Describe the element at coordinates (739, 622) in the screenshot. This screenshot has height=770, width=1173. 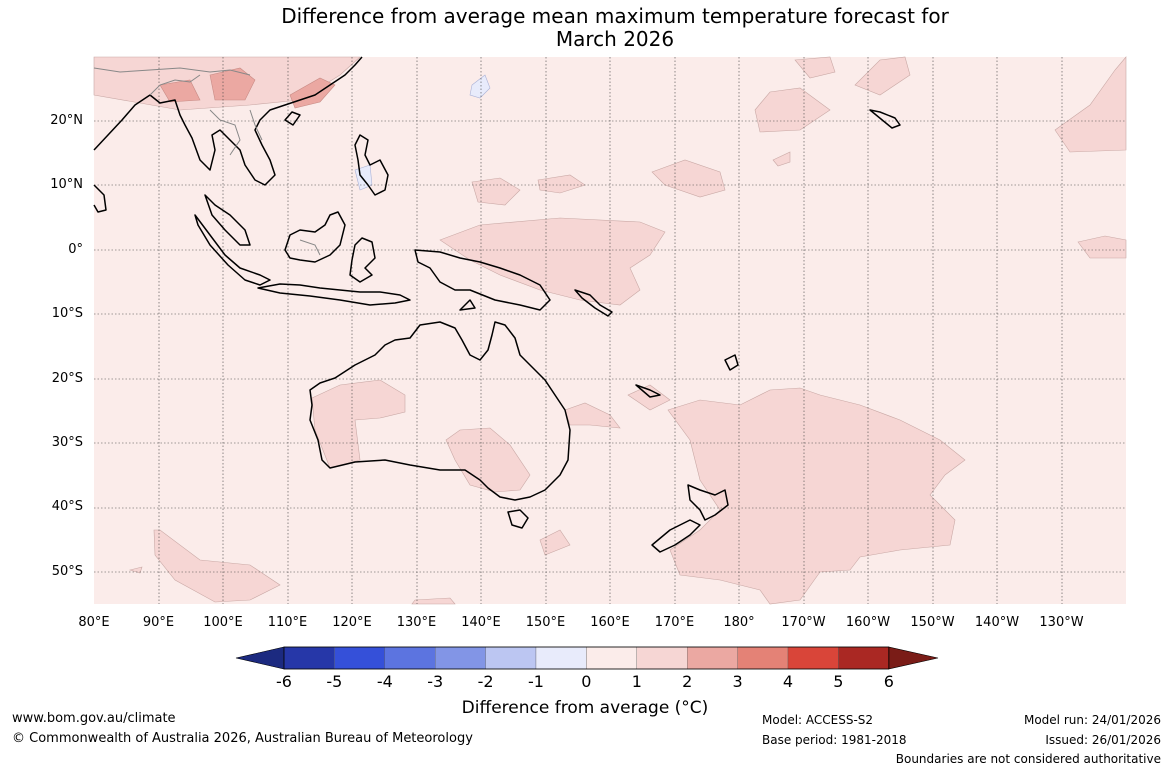
I see `lon-label: 180°` at that location.